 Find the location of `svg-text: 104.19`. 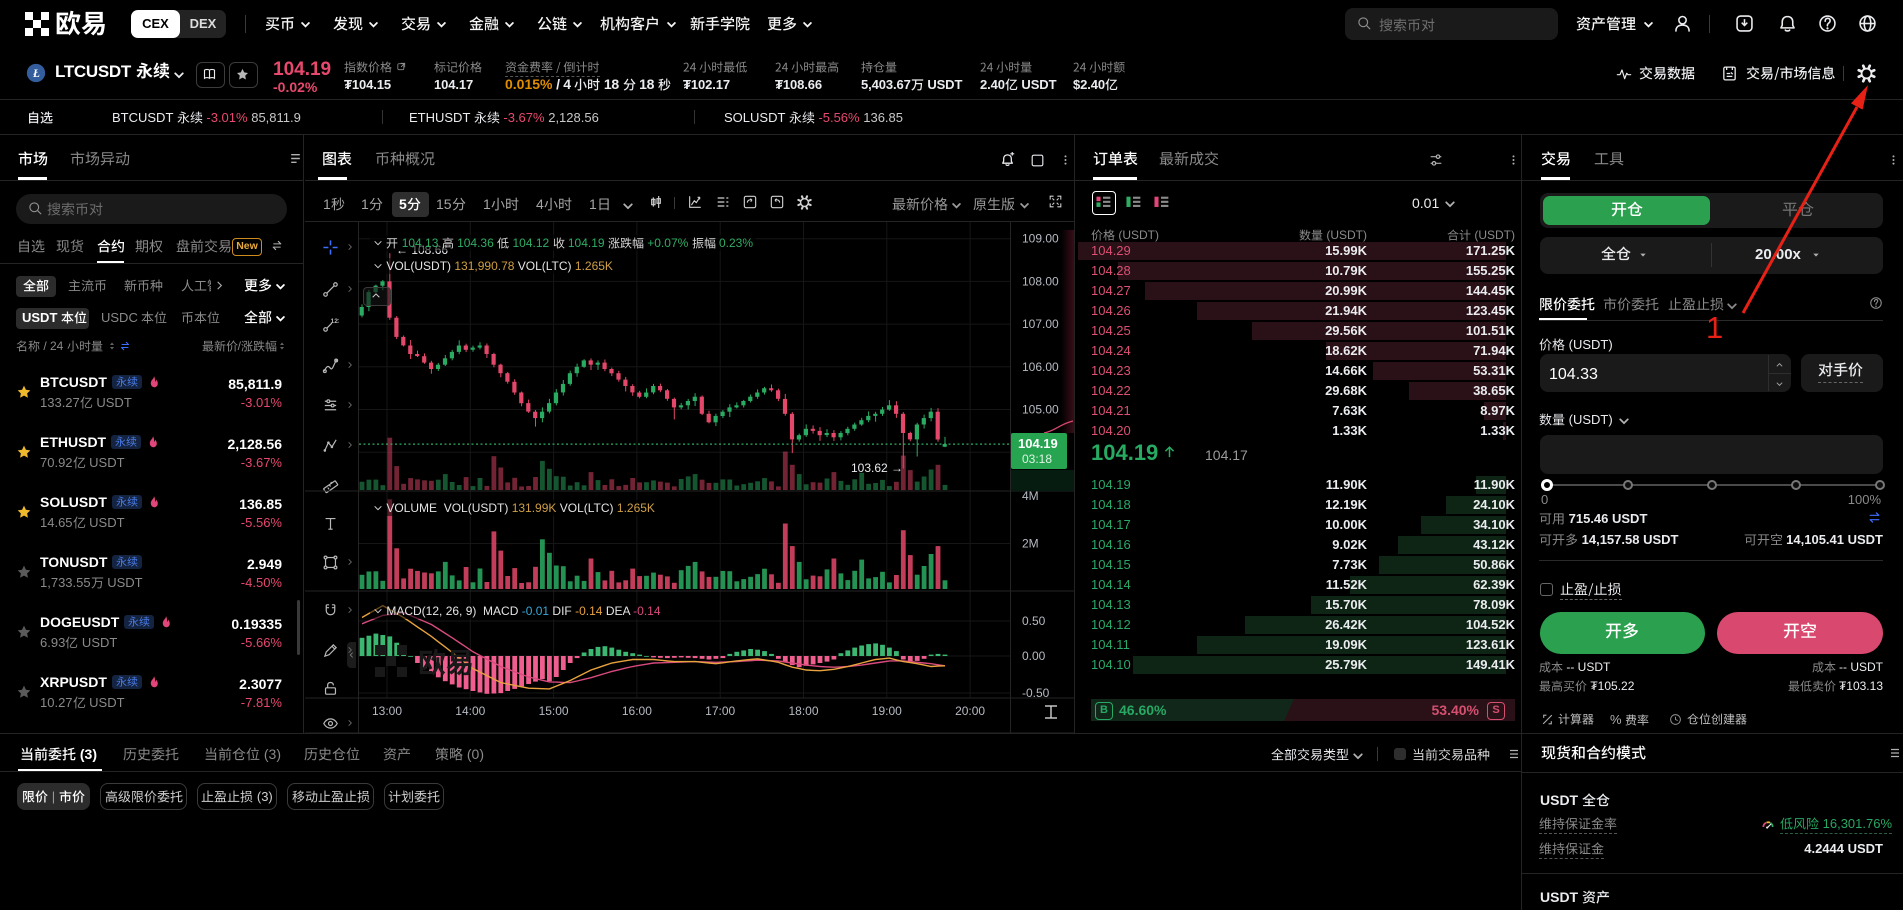

svg-text: 104.19 is located at coordinates (1038, 443).